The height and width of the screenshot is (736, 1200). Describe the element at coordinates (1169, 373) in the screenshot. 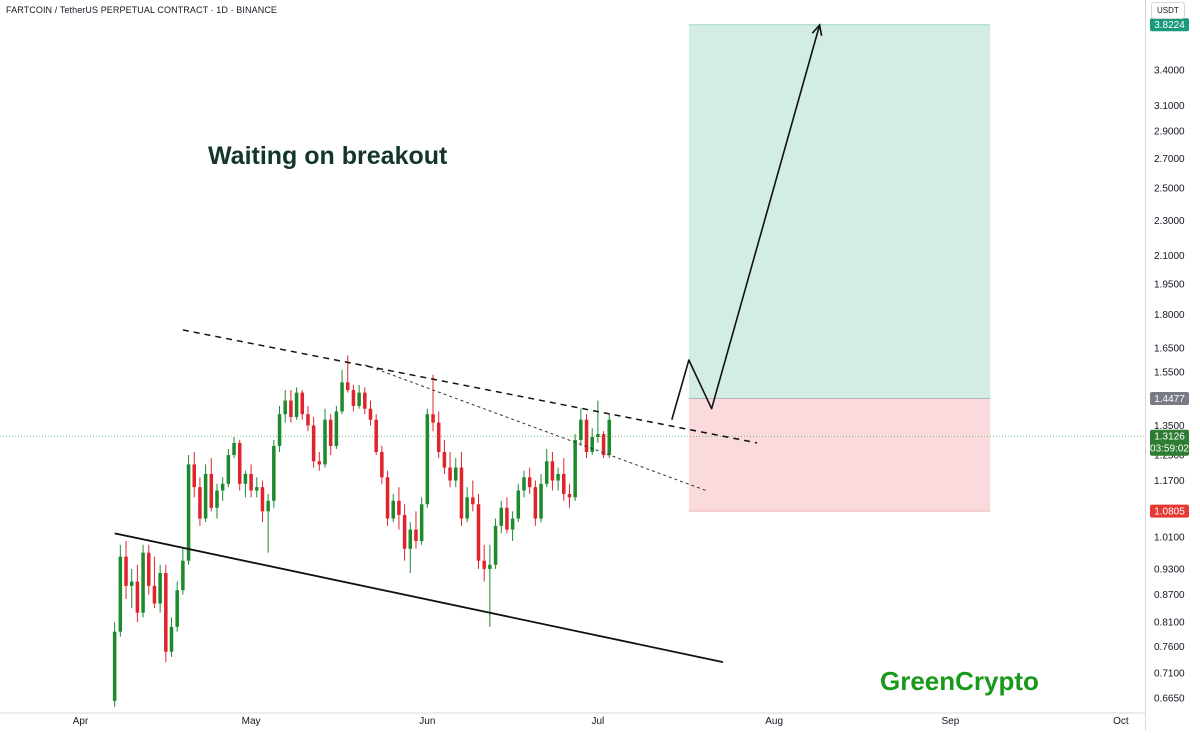

I see `price-tick-label: 1.5500` at that location.